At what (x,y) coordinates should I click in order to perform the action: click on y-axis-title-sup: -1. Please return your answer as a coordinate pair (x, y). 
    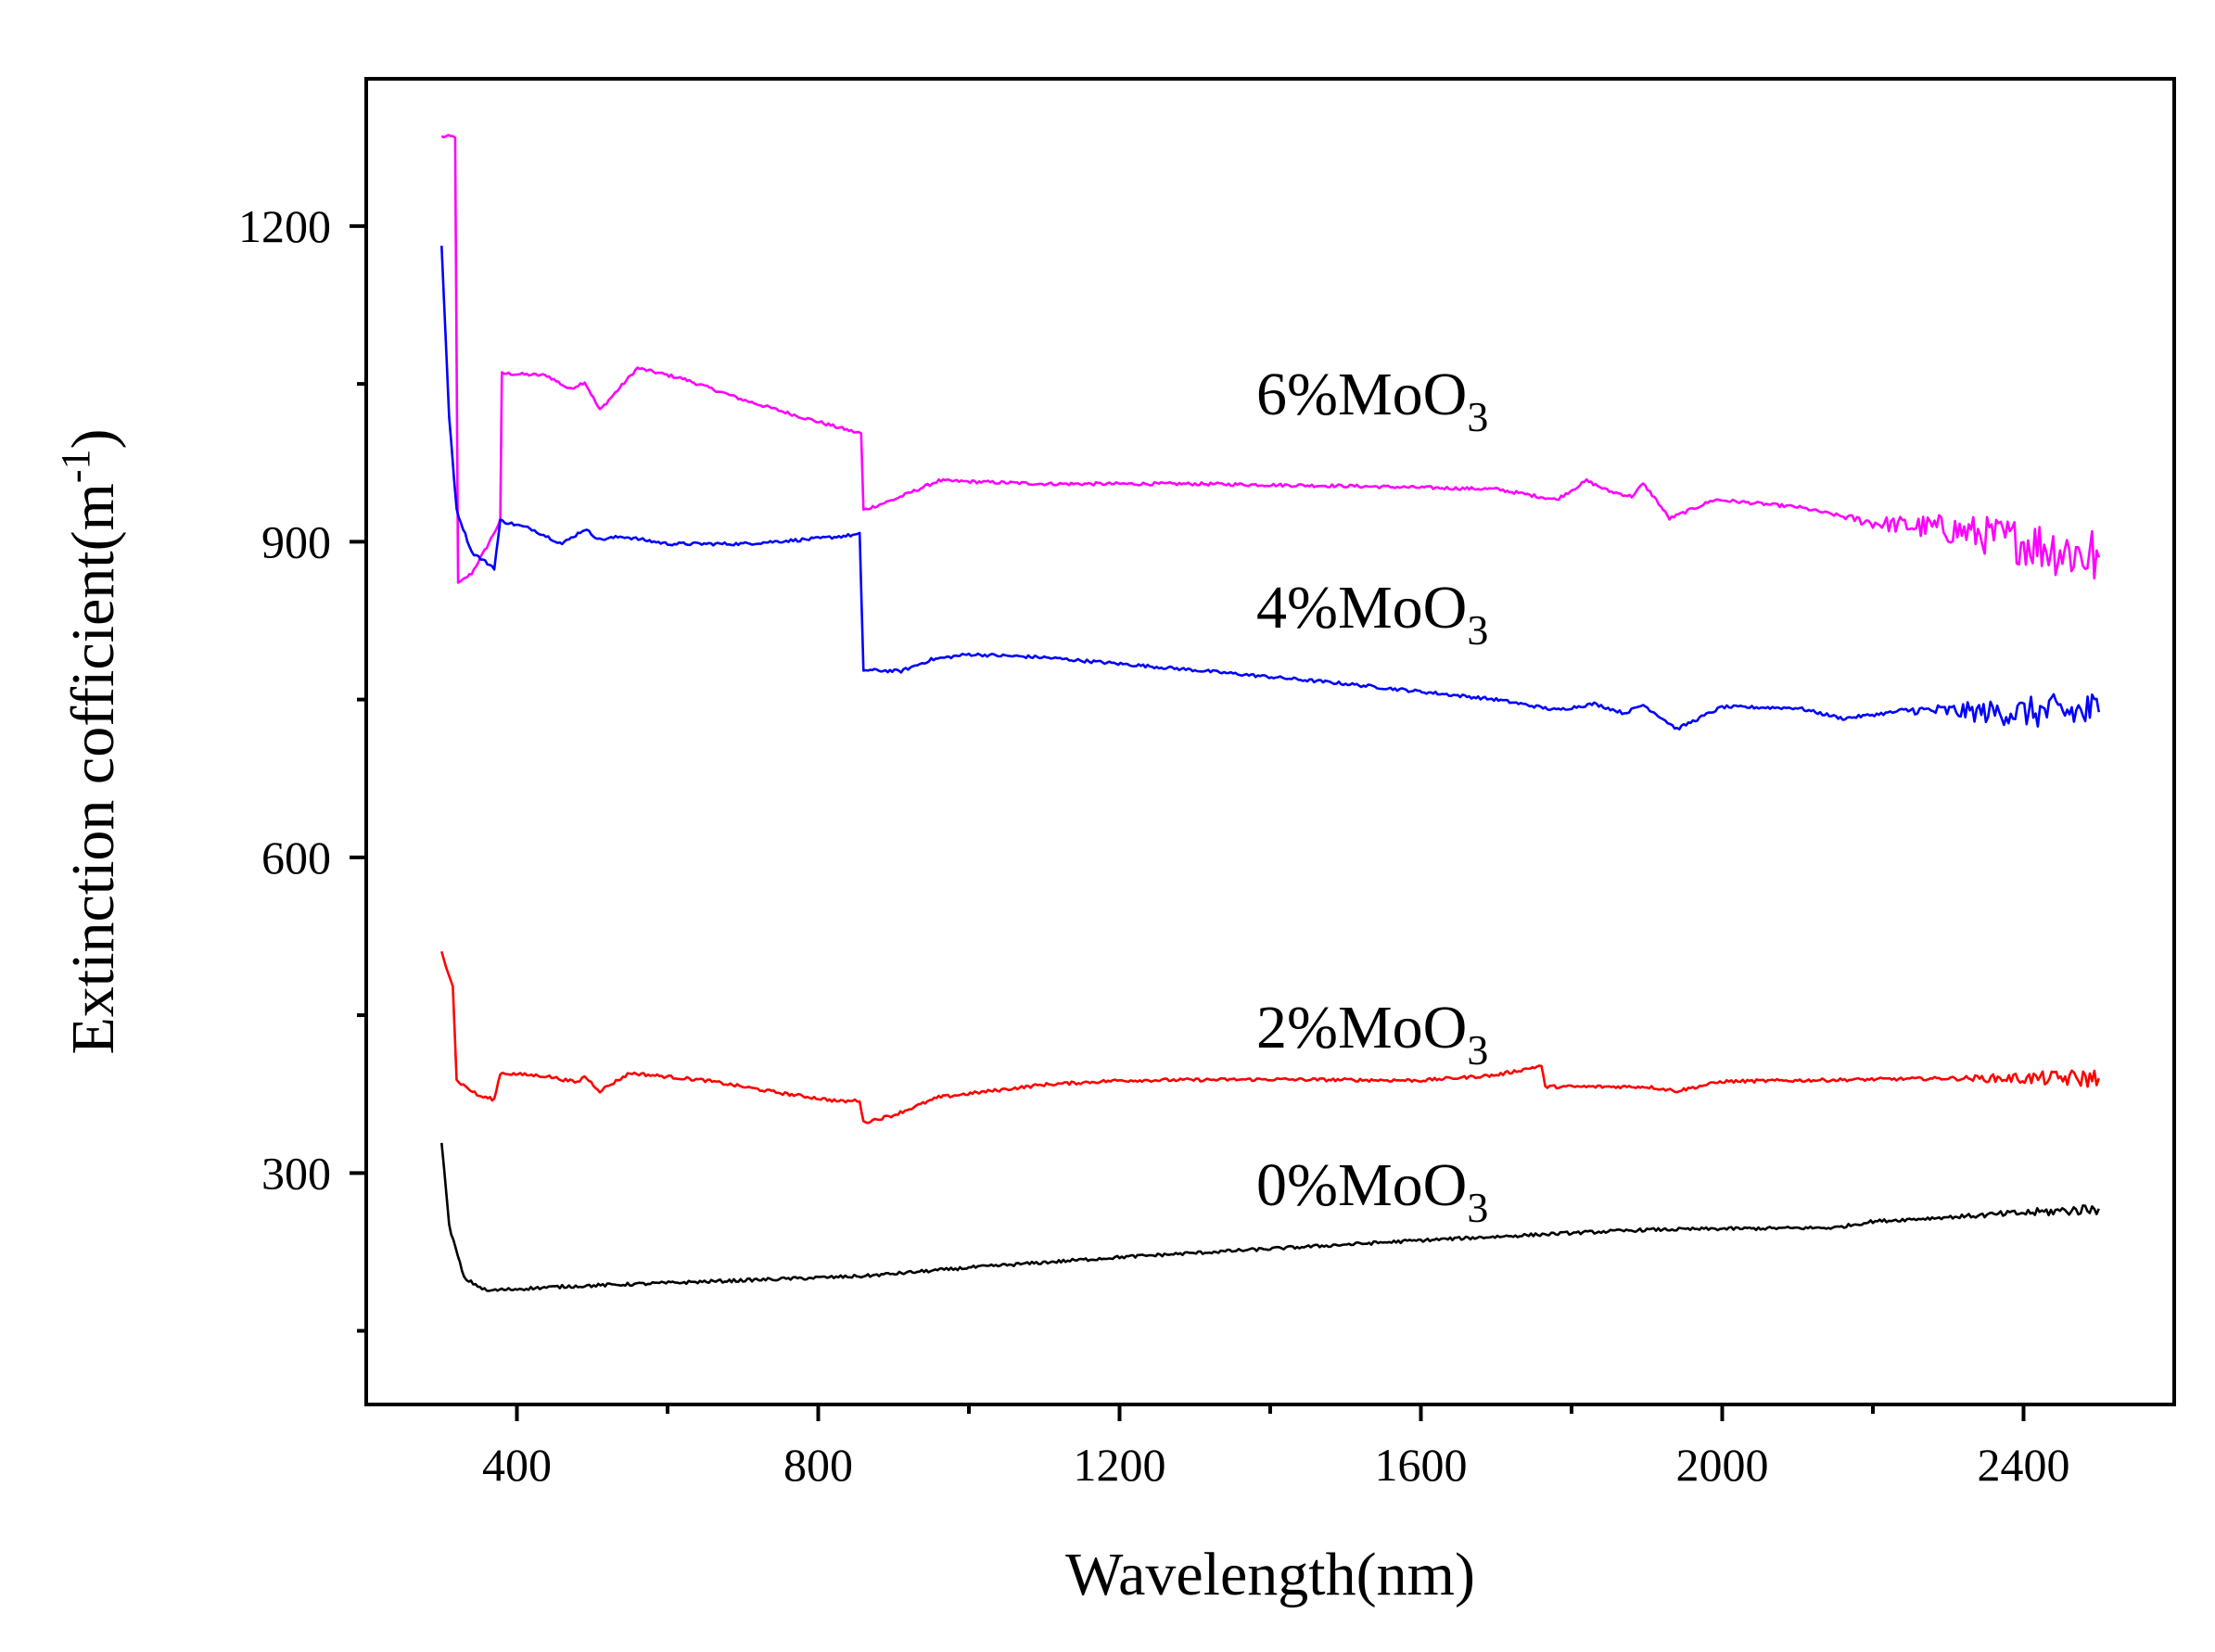
    Looking at the image, I should click on (75, 466).